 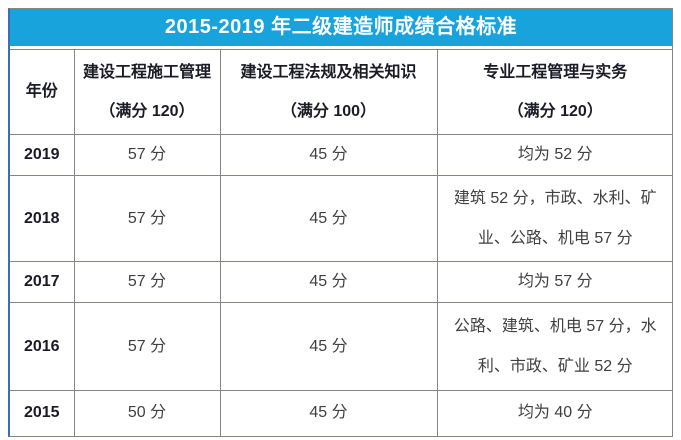 I want to click on table-row: 2017 57 分 45 分 均为 57 分, so click(x=341, y=282).